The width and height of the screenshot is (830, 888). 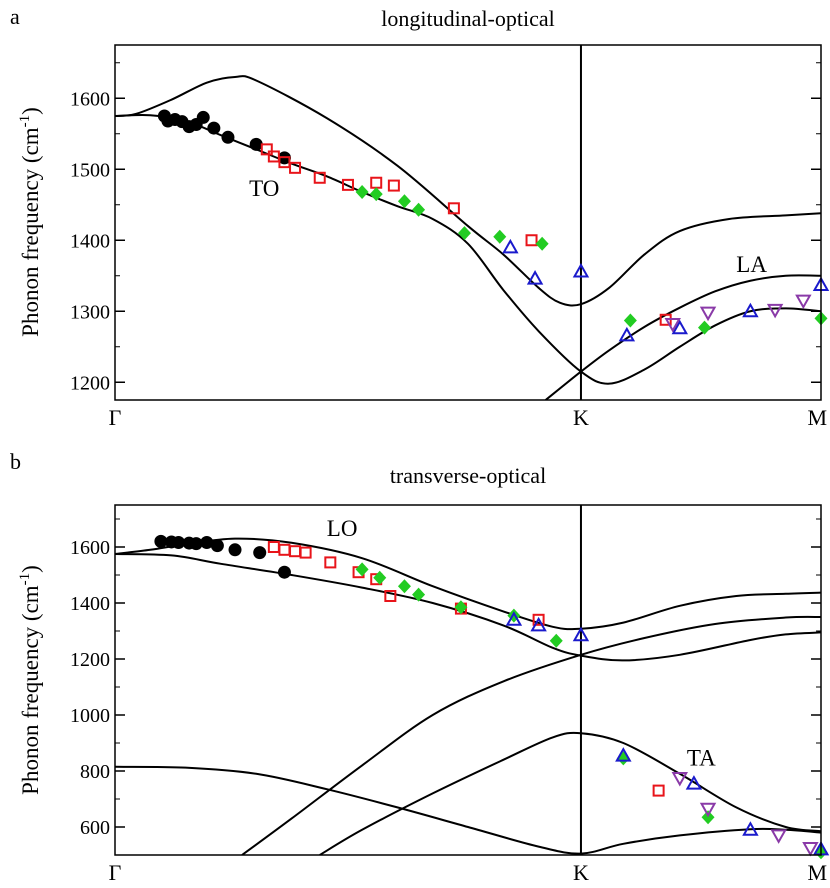 What do you see at coordinates (701, 757) in the screenshot?
I see `annotation-TA: TA` at bounding box center [701, 757].